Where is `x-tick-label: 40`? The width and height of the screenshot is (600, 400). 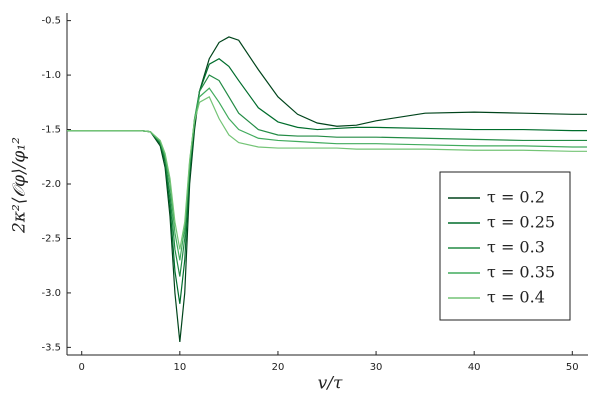 x-tick-label: 40 is located at coordinates (474, 367).